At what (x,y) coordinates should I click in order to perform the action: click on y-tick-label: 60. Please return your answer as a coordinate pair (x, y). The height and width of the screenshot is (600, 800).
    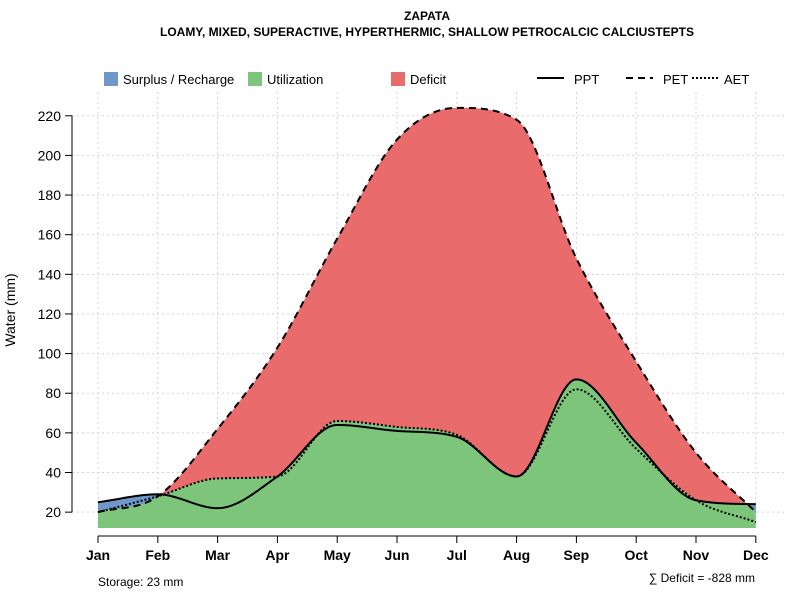
    Looking at the image, I should click on (53, 433).